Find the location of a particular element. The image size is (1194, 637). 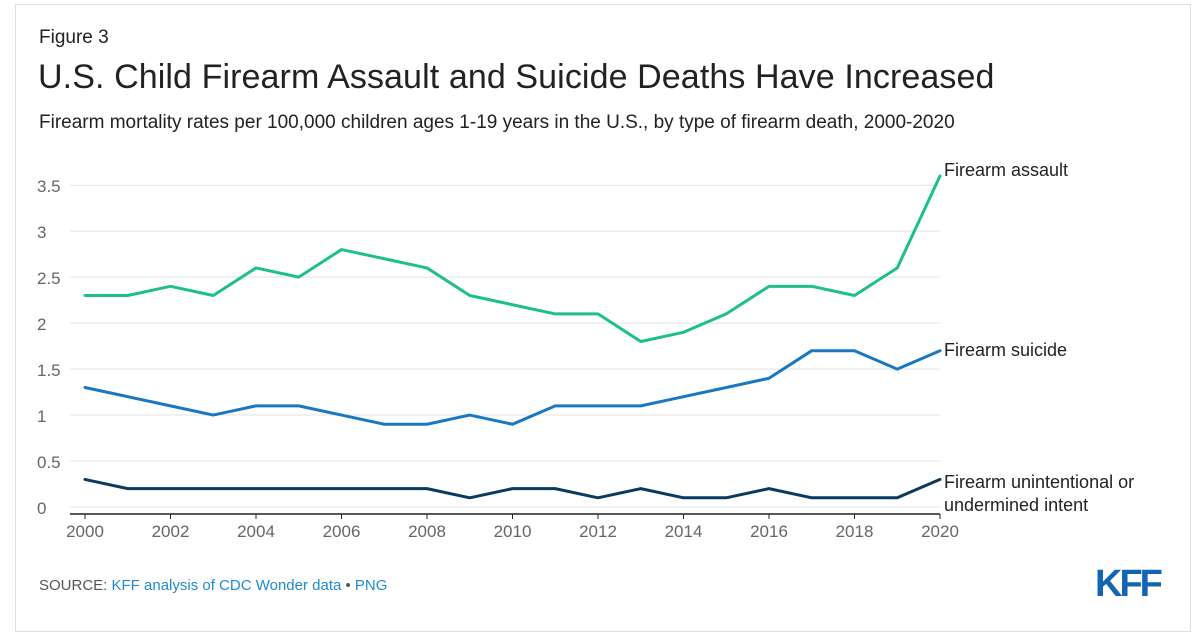

kff-logo: KFF is located at coordinates (1129, 584).